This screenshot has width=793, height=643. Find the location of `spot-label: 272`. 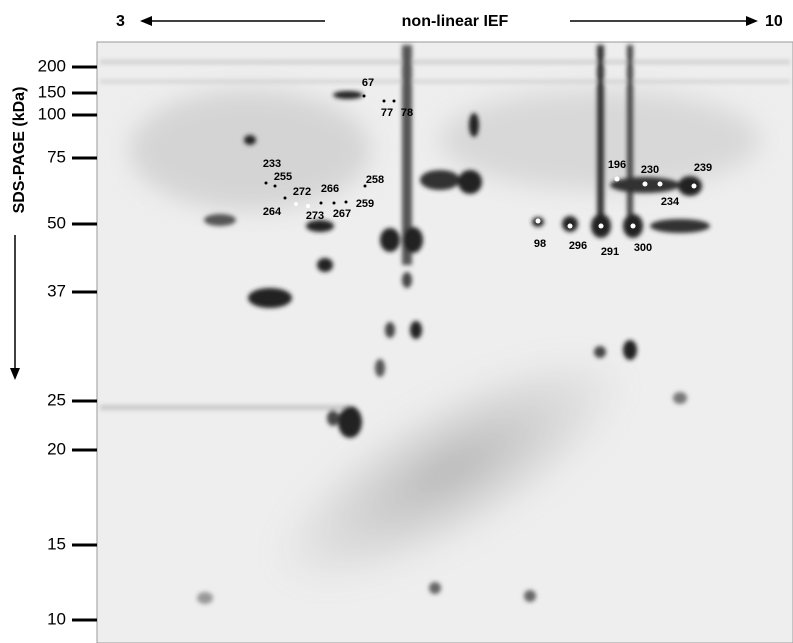

spot-label: 272 is located at coordinates (302, 192).